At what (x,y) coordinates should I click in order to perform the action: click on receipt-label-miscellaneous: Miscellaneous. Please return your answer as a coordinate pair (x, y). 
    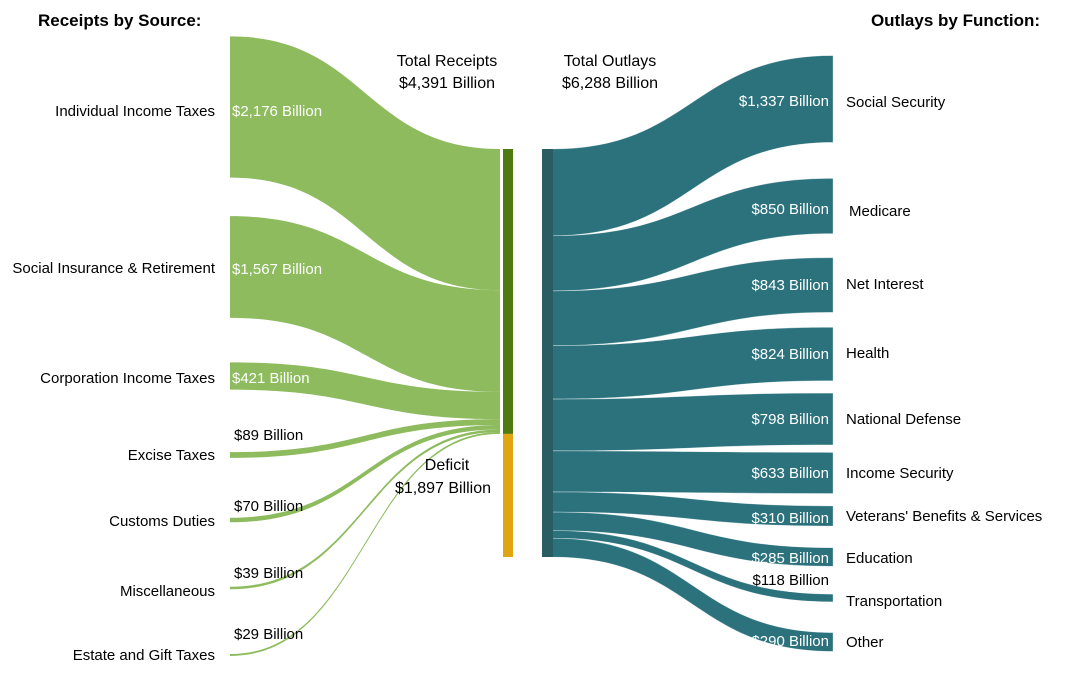
    Looking at the image, I should click on (167, 591).